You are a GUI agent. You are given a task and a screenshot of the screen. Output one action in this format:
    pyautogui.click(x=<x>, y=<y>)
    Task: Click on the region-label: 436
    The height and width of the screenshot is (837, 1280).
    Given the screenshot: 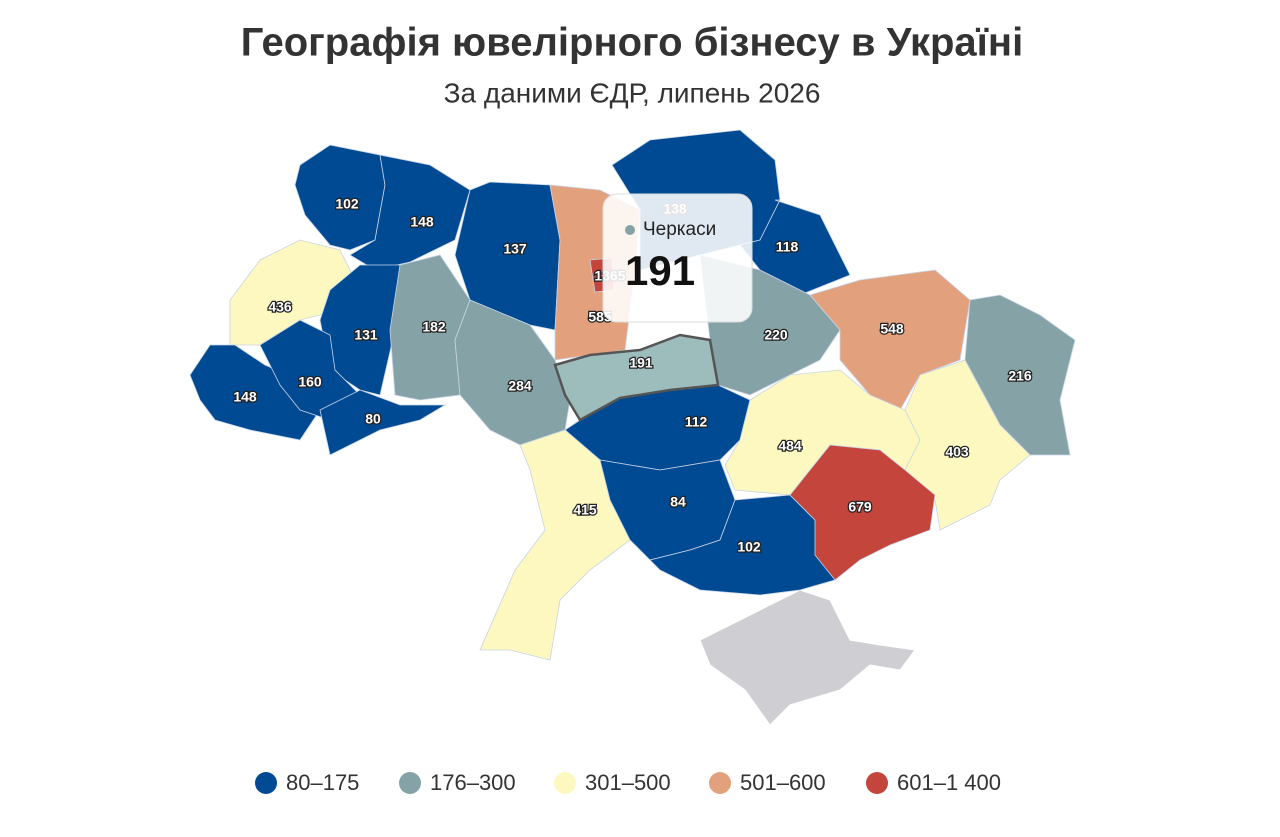 What is the action you would take?
    pyautogui.click(x=280, y=307)
    